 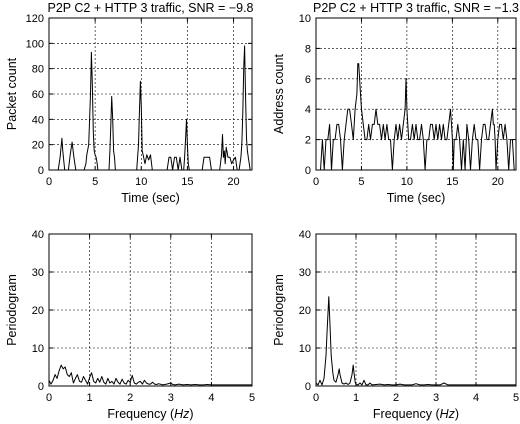 What do you see at coordinates (12, 310) in the screenshot?
I see `bottom-left-y-axis-label: Periodogram` at bounding box center [12, 310].